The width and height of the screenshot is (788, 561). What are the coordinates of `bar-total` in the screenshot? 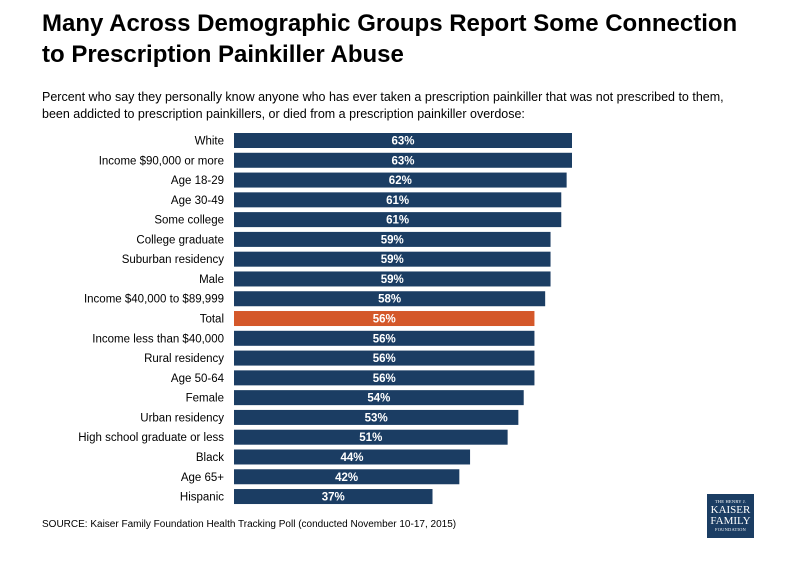 It's located at (384, 319).